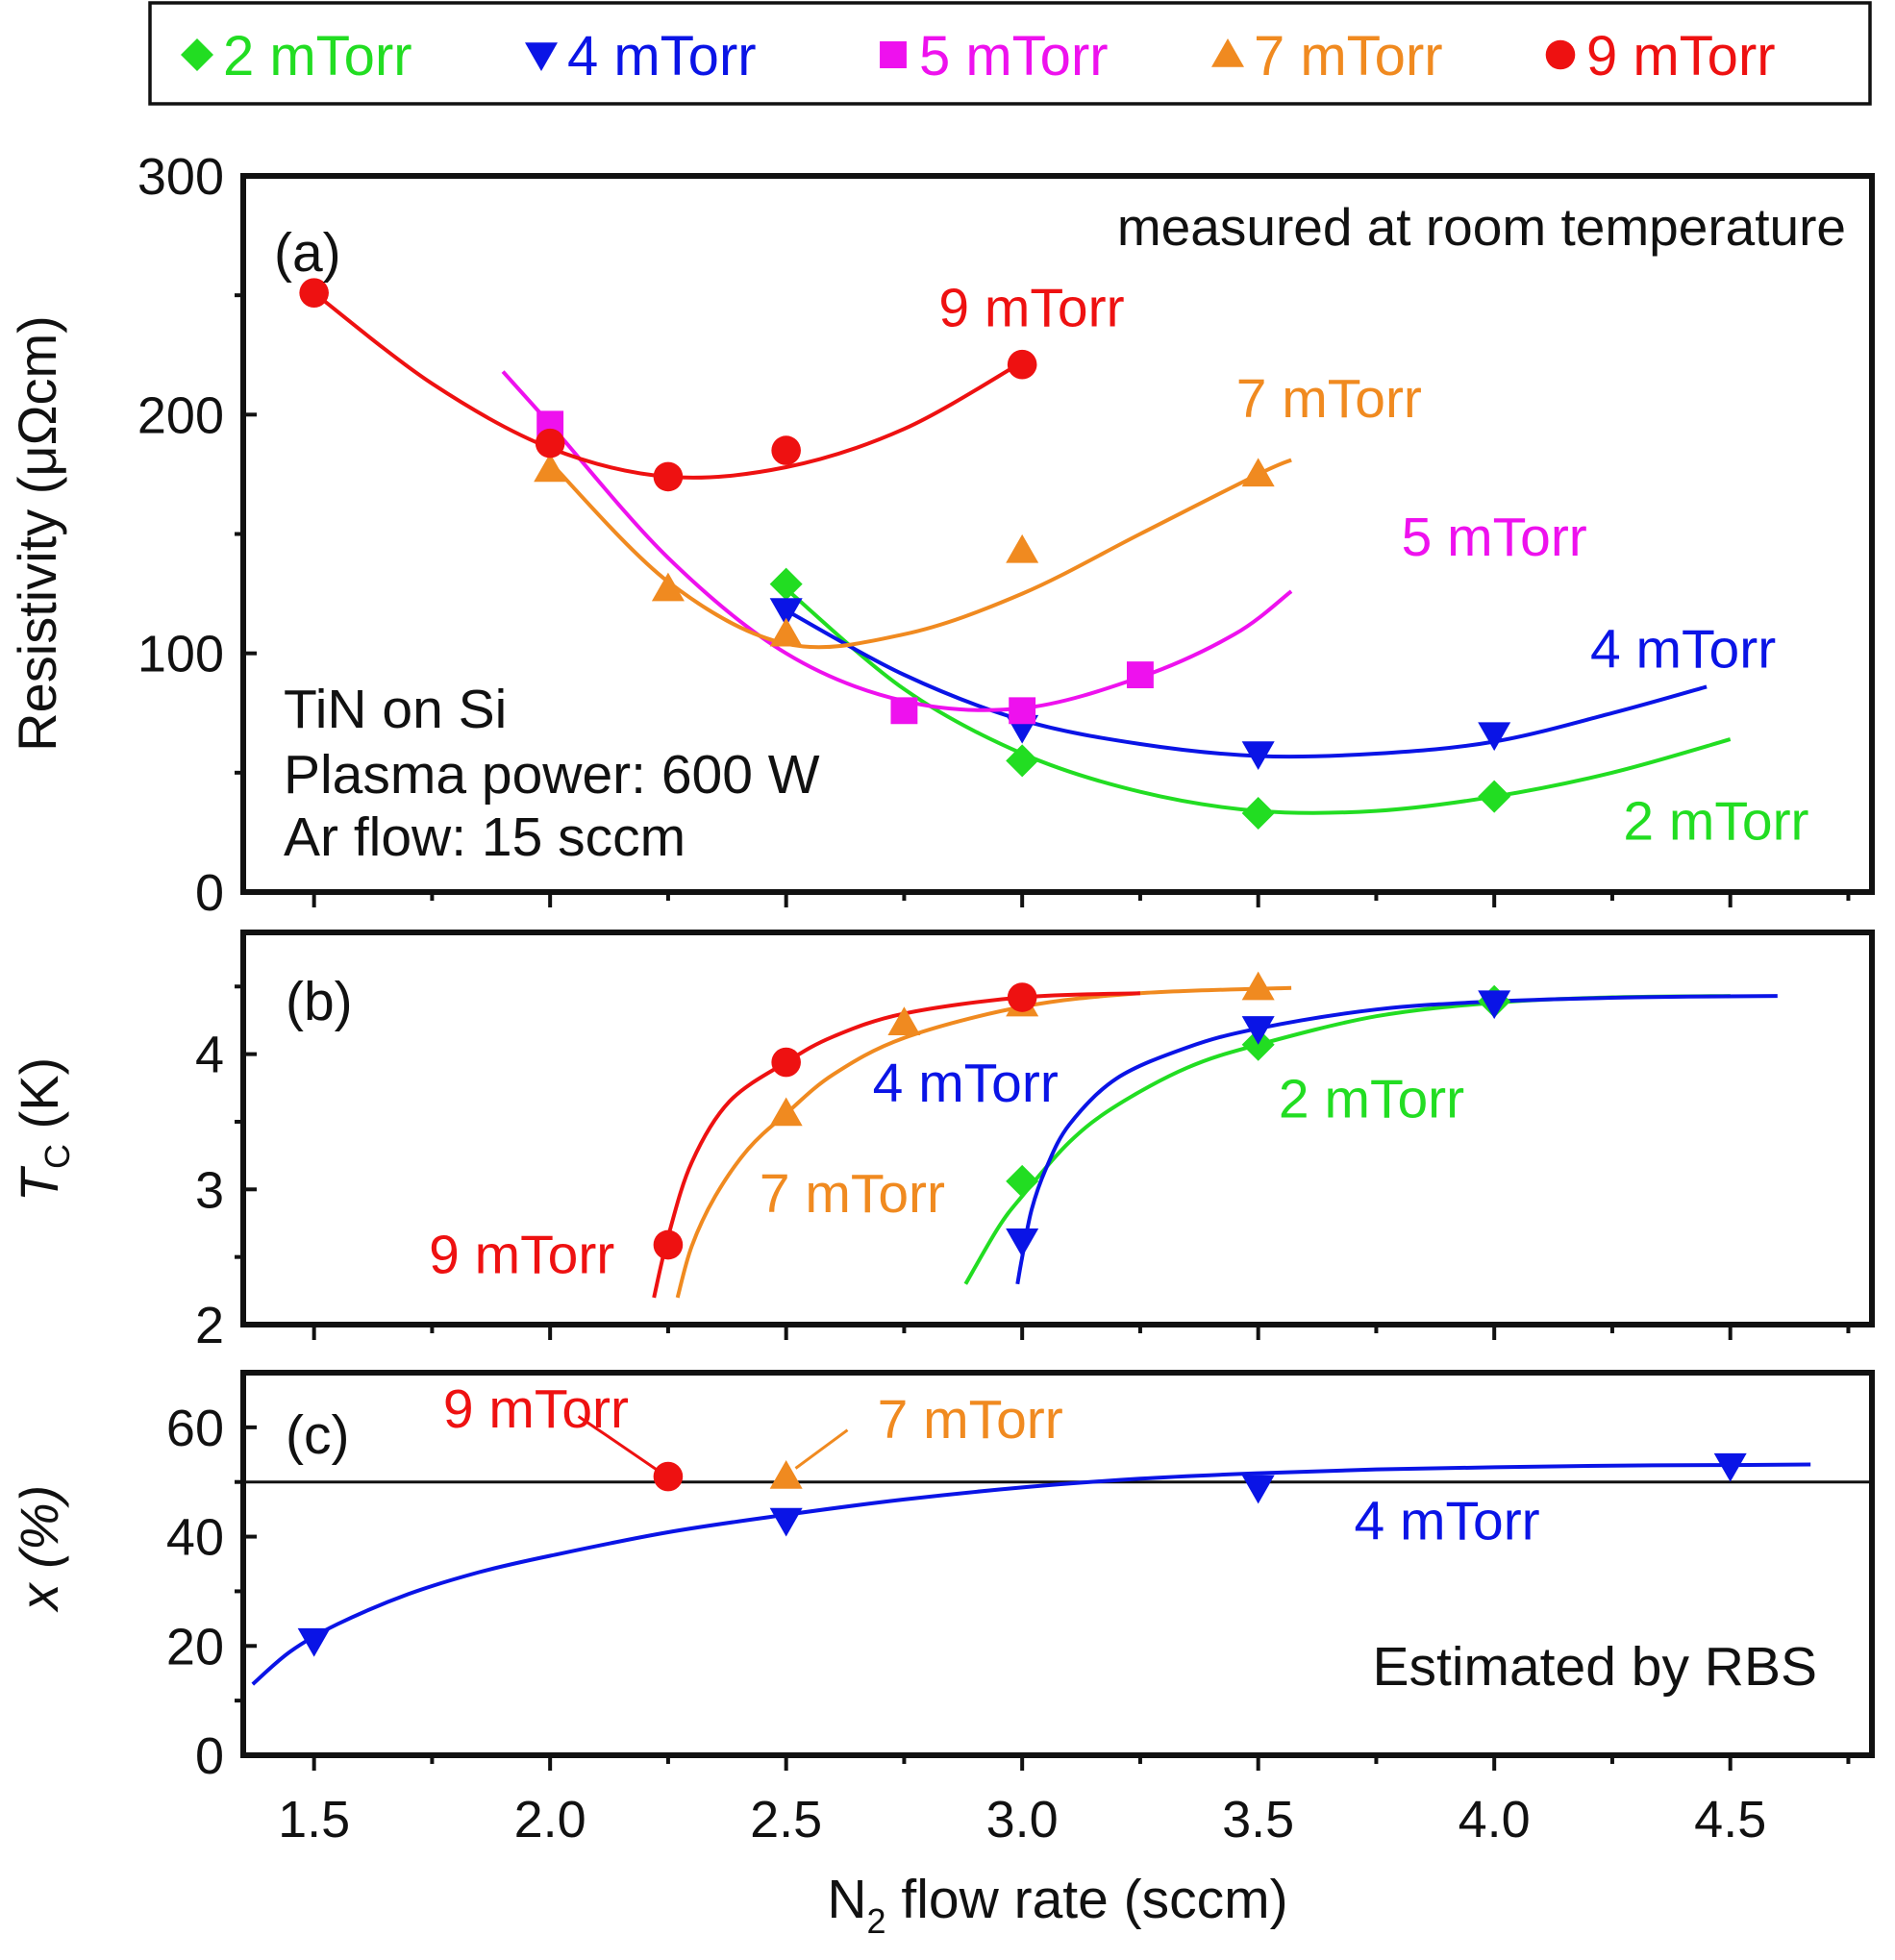  I want to click on legend-item-4-mtorr: 4 mTorr, so click(641, 56).